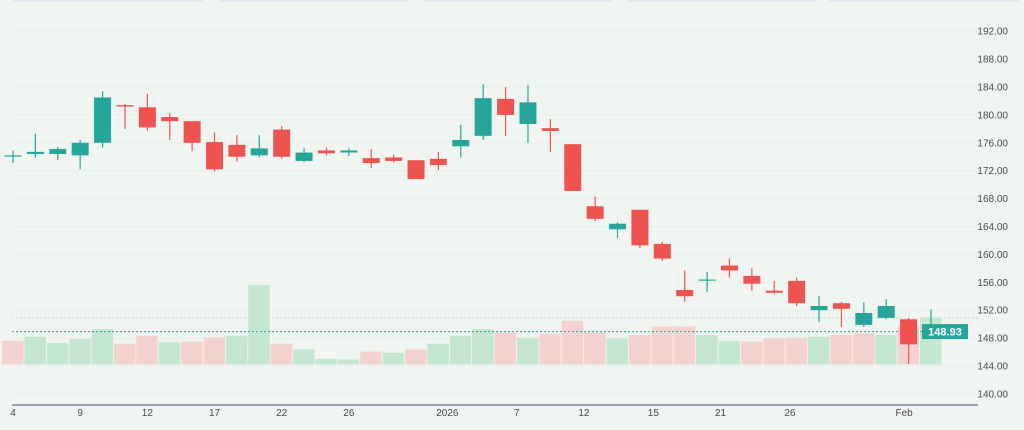  What do you see at coordinates (992, 311) in the screenshot?
I see `y-tick-label: 152.00` at bounding box center [992, 311].